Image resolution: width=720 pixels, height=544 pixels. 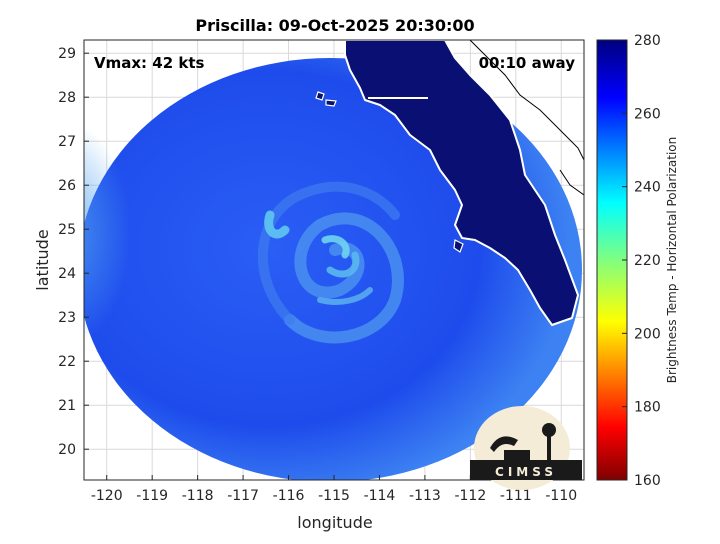 I want to click on logo-tower-icon, so click(x=549, y=446).